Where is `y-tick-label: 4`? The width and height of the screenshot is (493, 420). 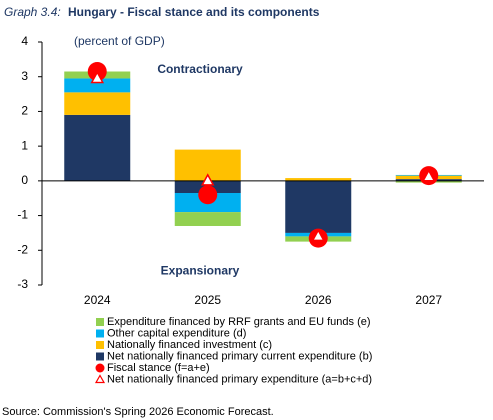 y-tick-label: 4 is located at coordinates (24, 41).